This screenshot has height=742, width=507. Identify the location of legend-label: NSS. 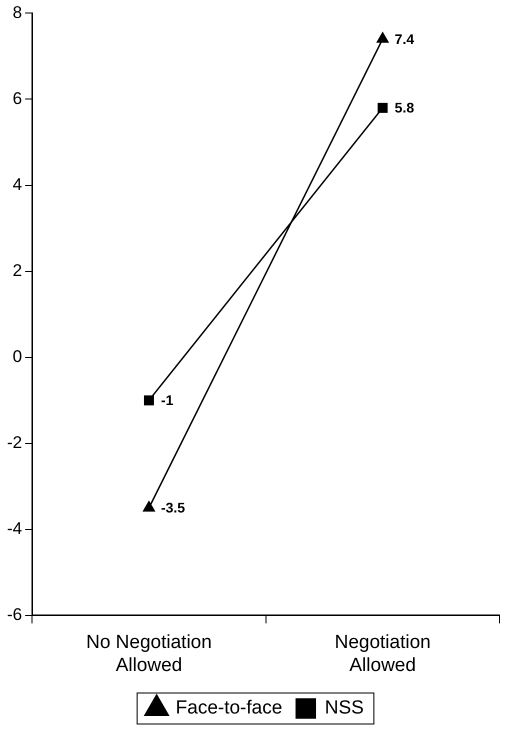
(344, 708).